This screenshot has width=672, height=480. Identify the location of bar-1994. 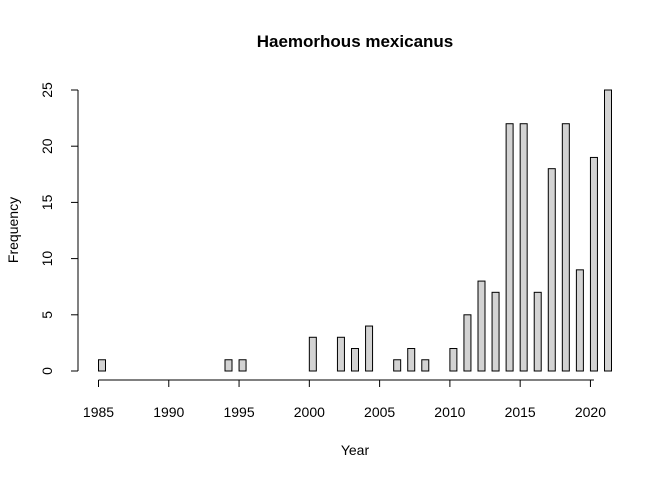
(228, 365).